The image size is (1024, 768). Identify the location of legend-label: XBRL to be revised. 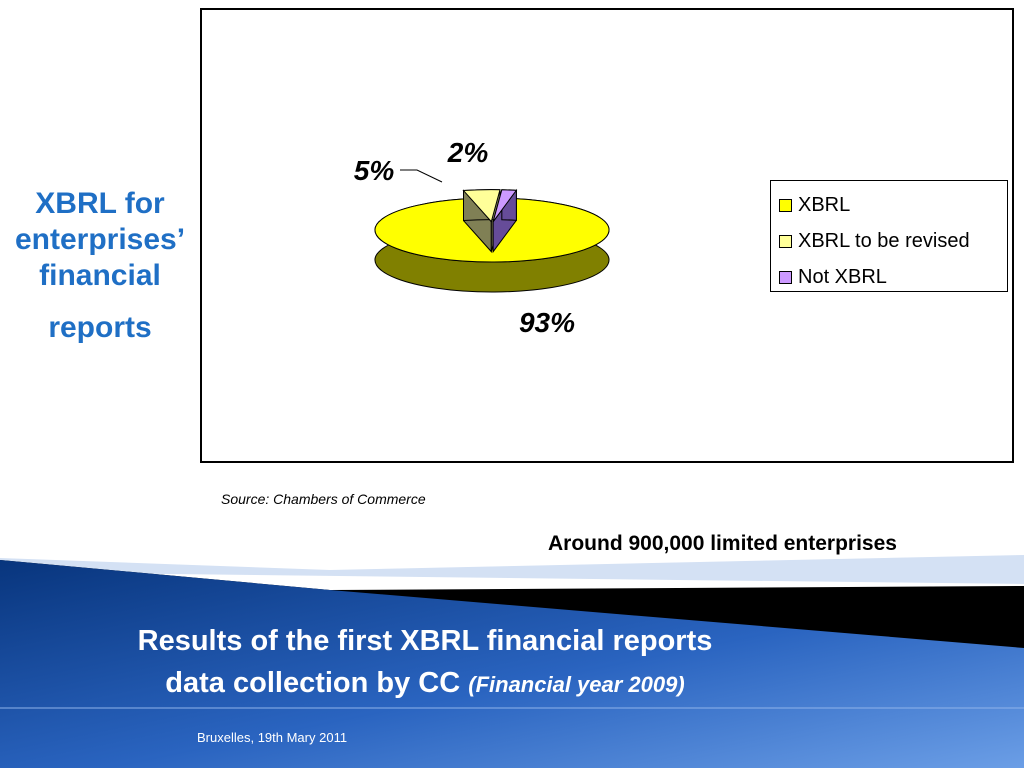
(884, 240).